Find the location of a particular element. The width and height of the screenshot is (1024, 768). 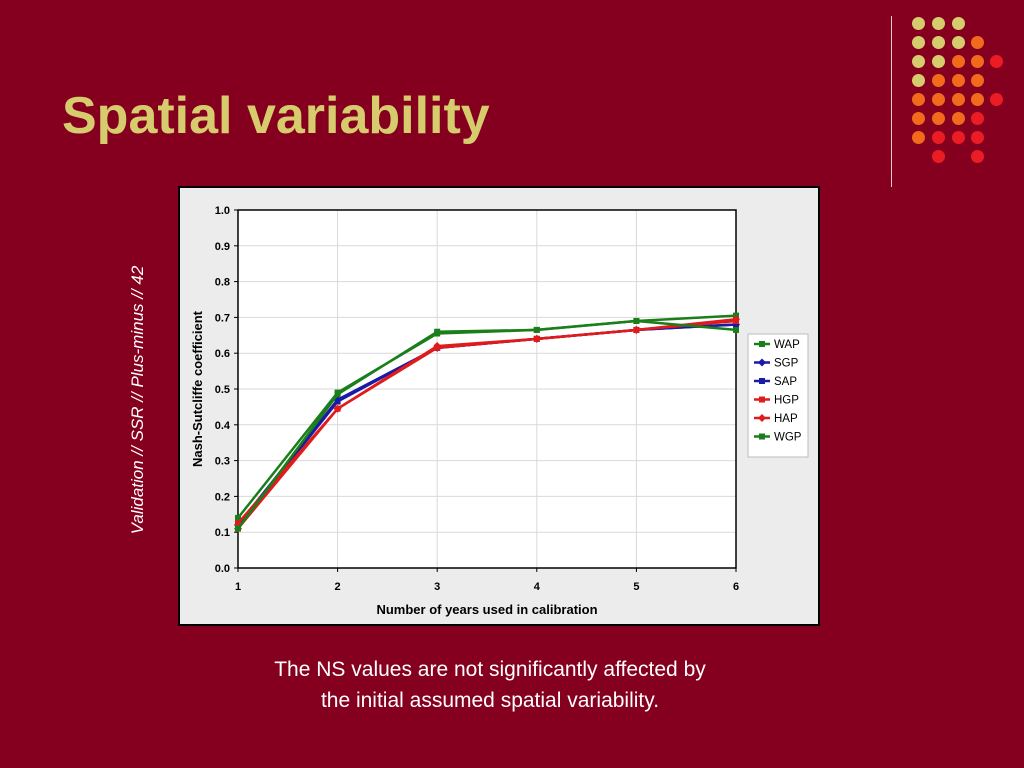

x-tick-label: 5 is located at coordinates (636, 587).